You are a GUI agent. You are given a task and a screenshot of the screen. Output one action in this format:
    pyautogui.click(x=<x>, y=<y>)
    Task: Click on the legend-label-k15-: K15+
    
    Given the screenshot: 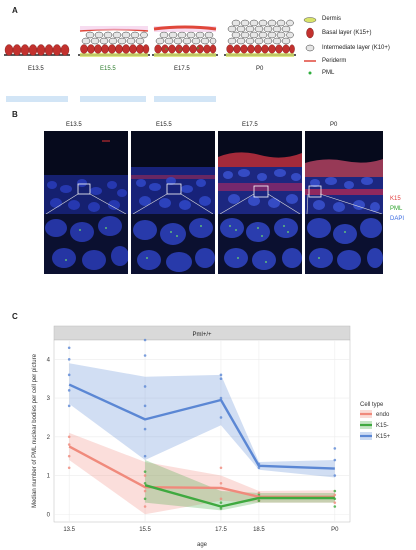 What is the action you would take?
    pyautogui.click(x=383, y=437)
    